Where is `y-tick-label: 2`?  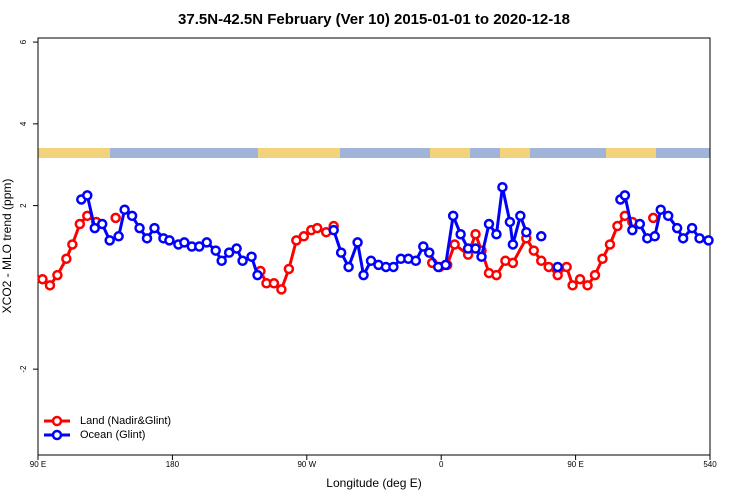
y-tick-label: 2 is located at coordinates (23, 205).